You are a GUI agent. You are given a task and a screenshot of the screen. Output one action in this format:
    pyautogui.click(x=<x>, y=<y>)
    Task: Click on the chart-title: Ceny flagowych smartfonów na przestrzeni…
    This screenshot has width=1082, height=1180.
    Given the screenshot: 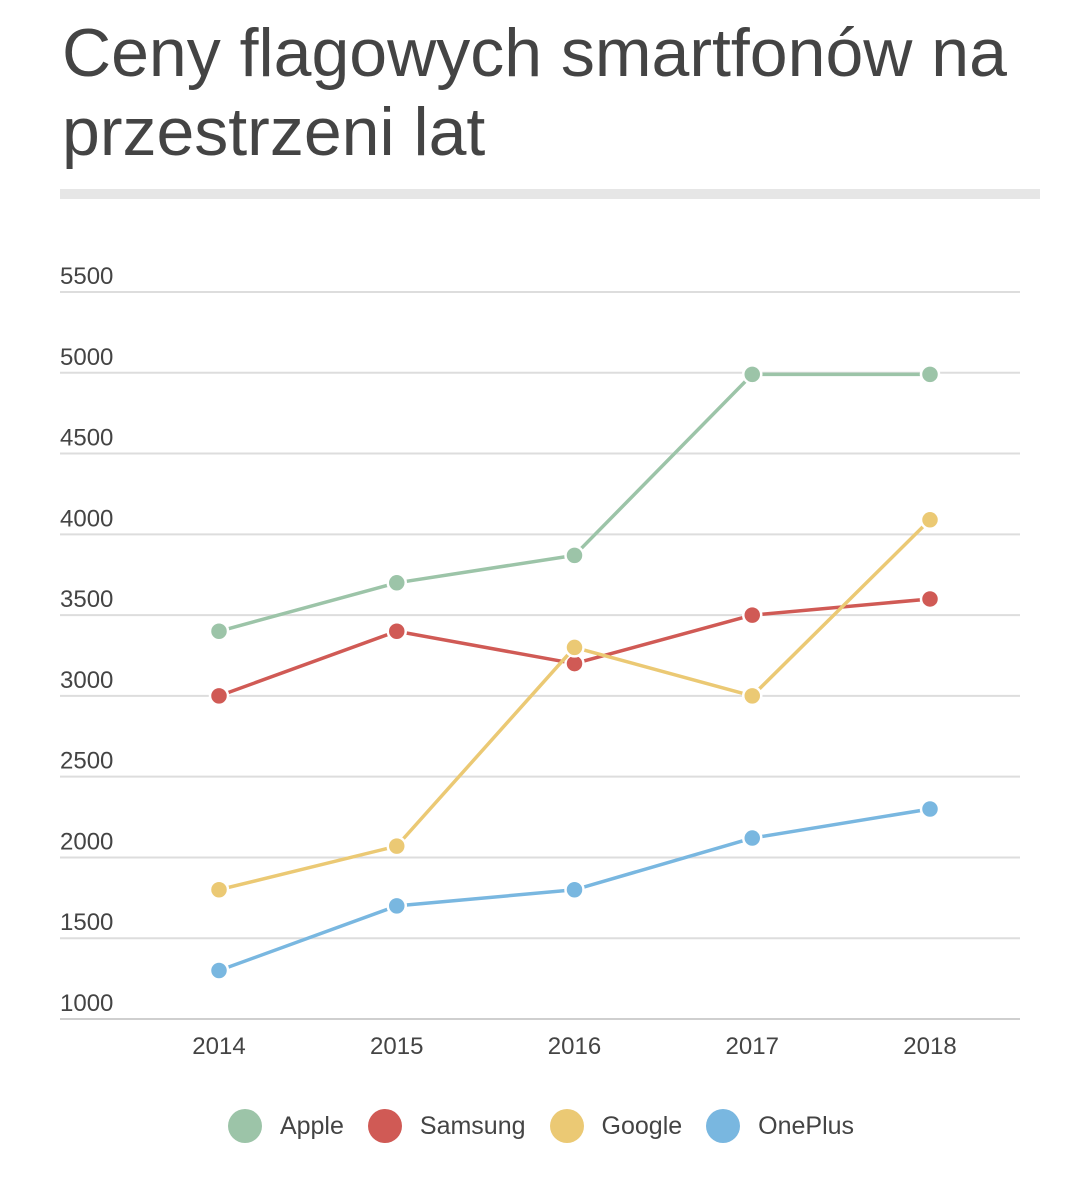 What is the action you would take?
    pyautogui.click(x=534, y=92)
    